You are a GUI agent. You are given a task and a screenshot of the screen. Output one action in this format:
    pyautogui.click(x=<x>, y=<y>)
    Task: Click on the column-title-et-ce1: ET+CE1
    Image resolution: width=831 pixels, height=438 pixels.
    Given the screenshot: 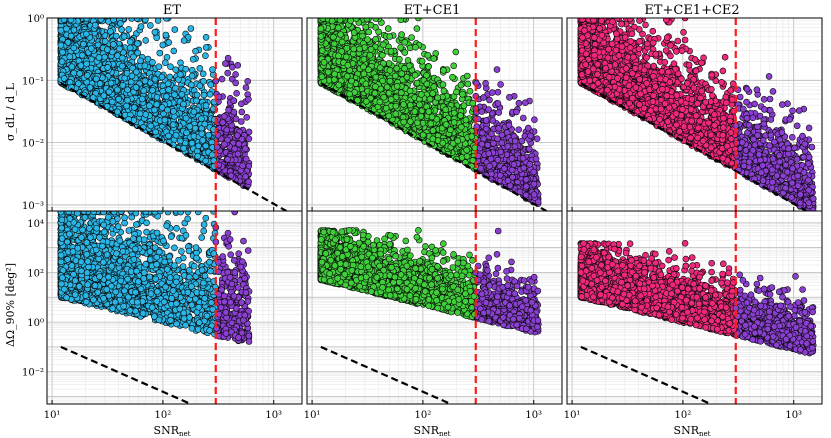 What is the action you would take?
    pyautogui.click(x=432, y=10)
    